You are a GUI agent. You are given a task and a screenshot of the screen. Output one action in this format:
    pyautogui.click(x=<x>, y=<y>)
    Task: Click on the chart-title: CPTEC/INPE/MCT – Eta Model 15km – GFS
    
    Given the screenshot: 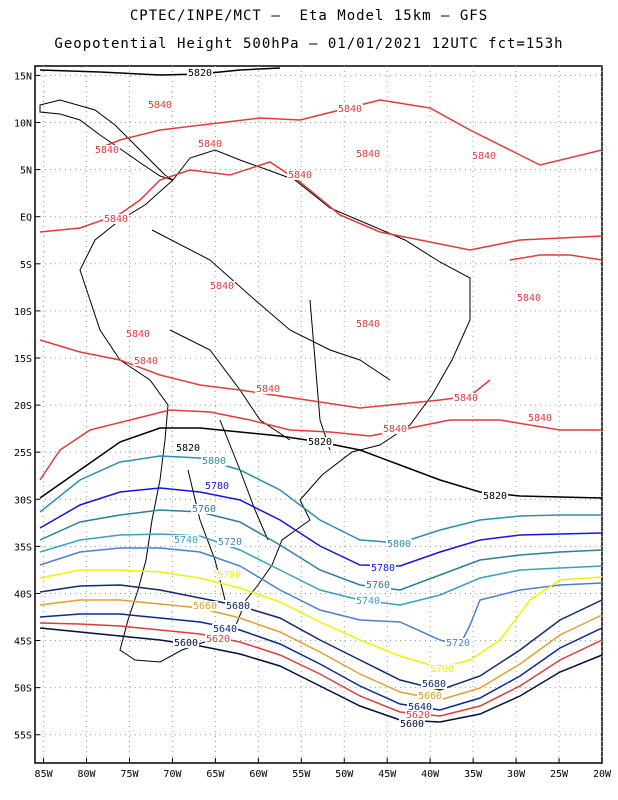 What is the action you would take?
    pyautogui.click(x=309, y=16)
    